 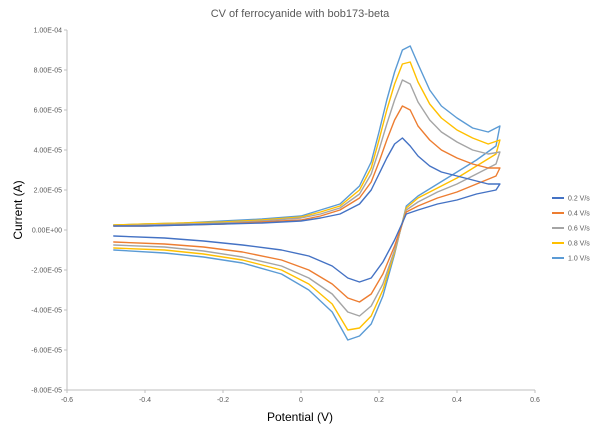 I want to click on x-tick-label: 0, so click(x=301, y=400).